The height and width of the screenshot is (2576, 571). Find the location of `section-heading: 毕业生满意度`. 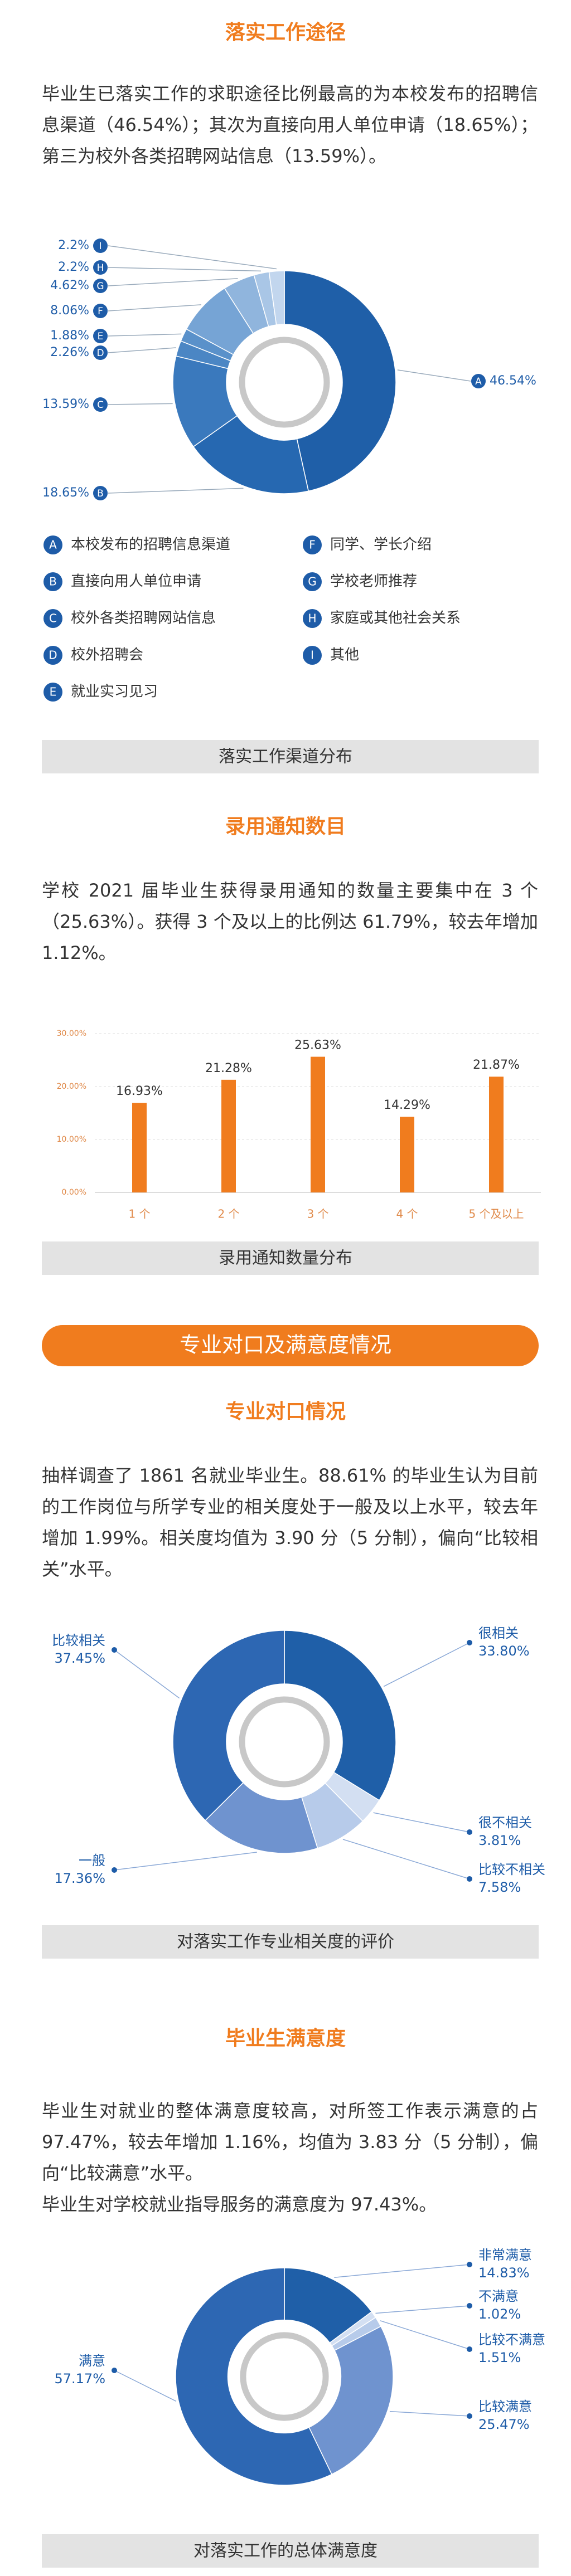

section-heading: 毕业生满意度 is located at coordinates (285, 2038).